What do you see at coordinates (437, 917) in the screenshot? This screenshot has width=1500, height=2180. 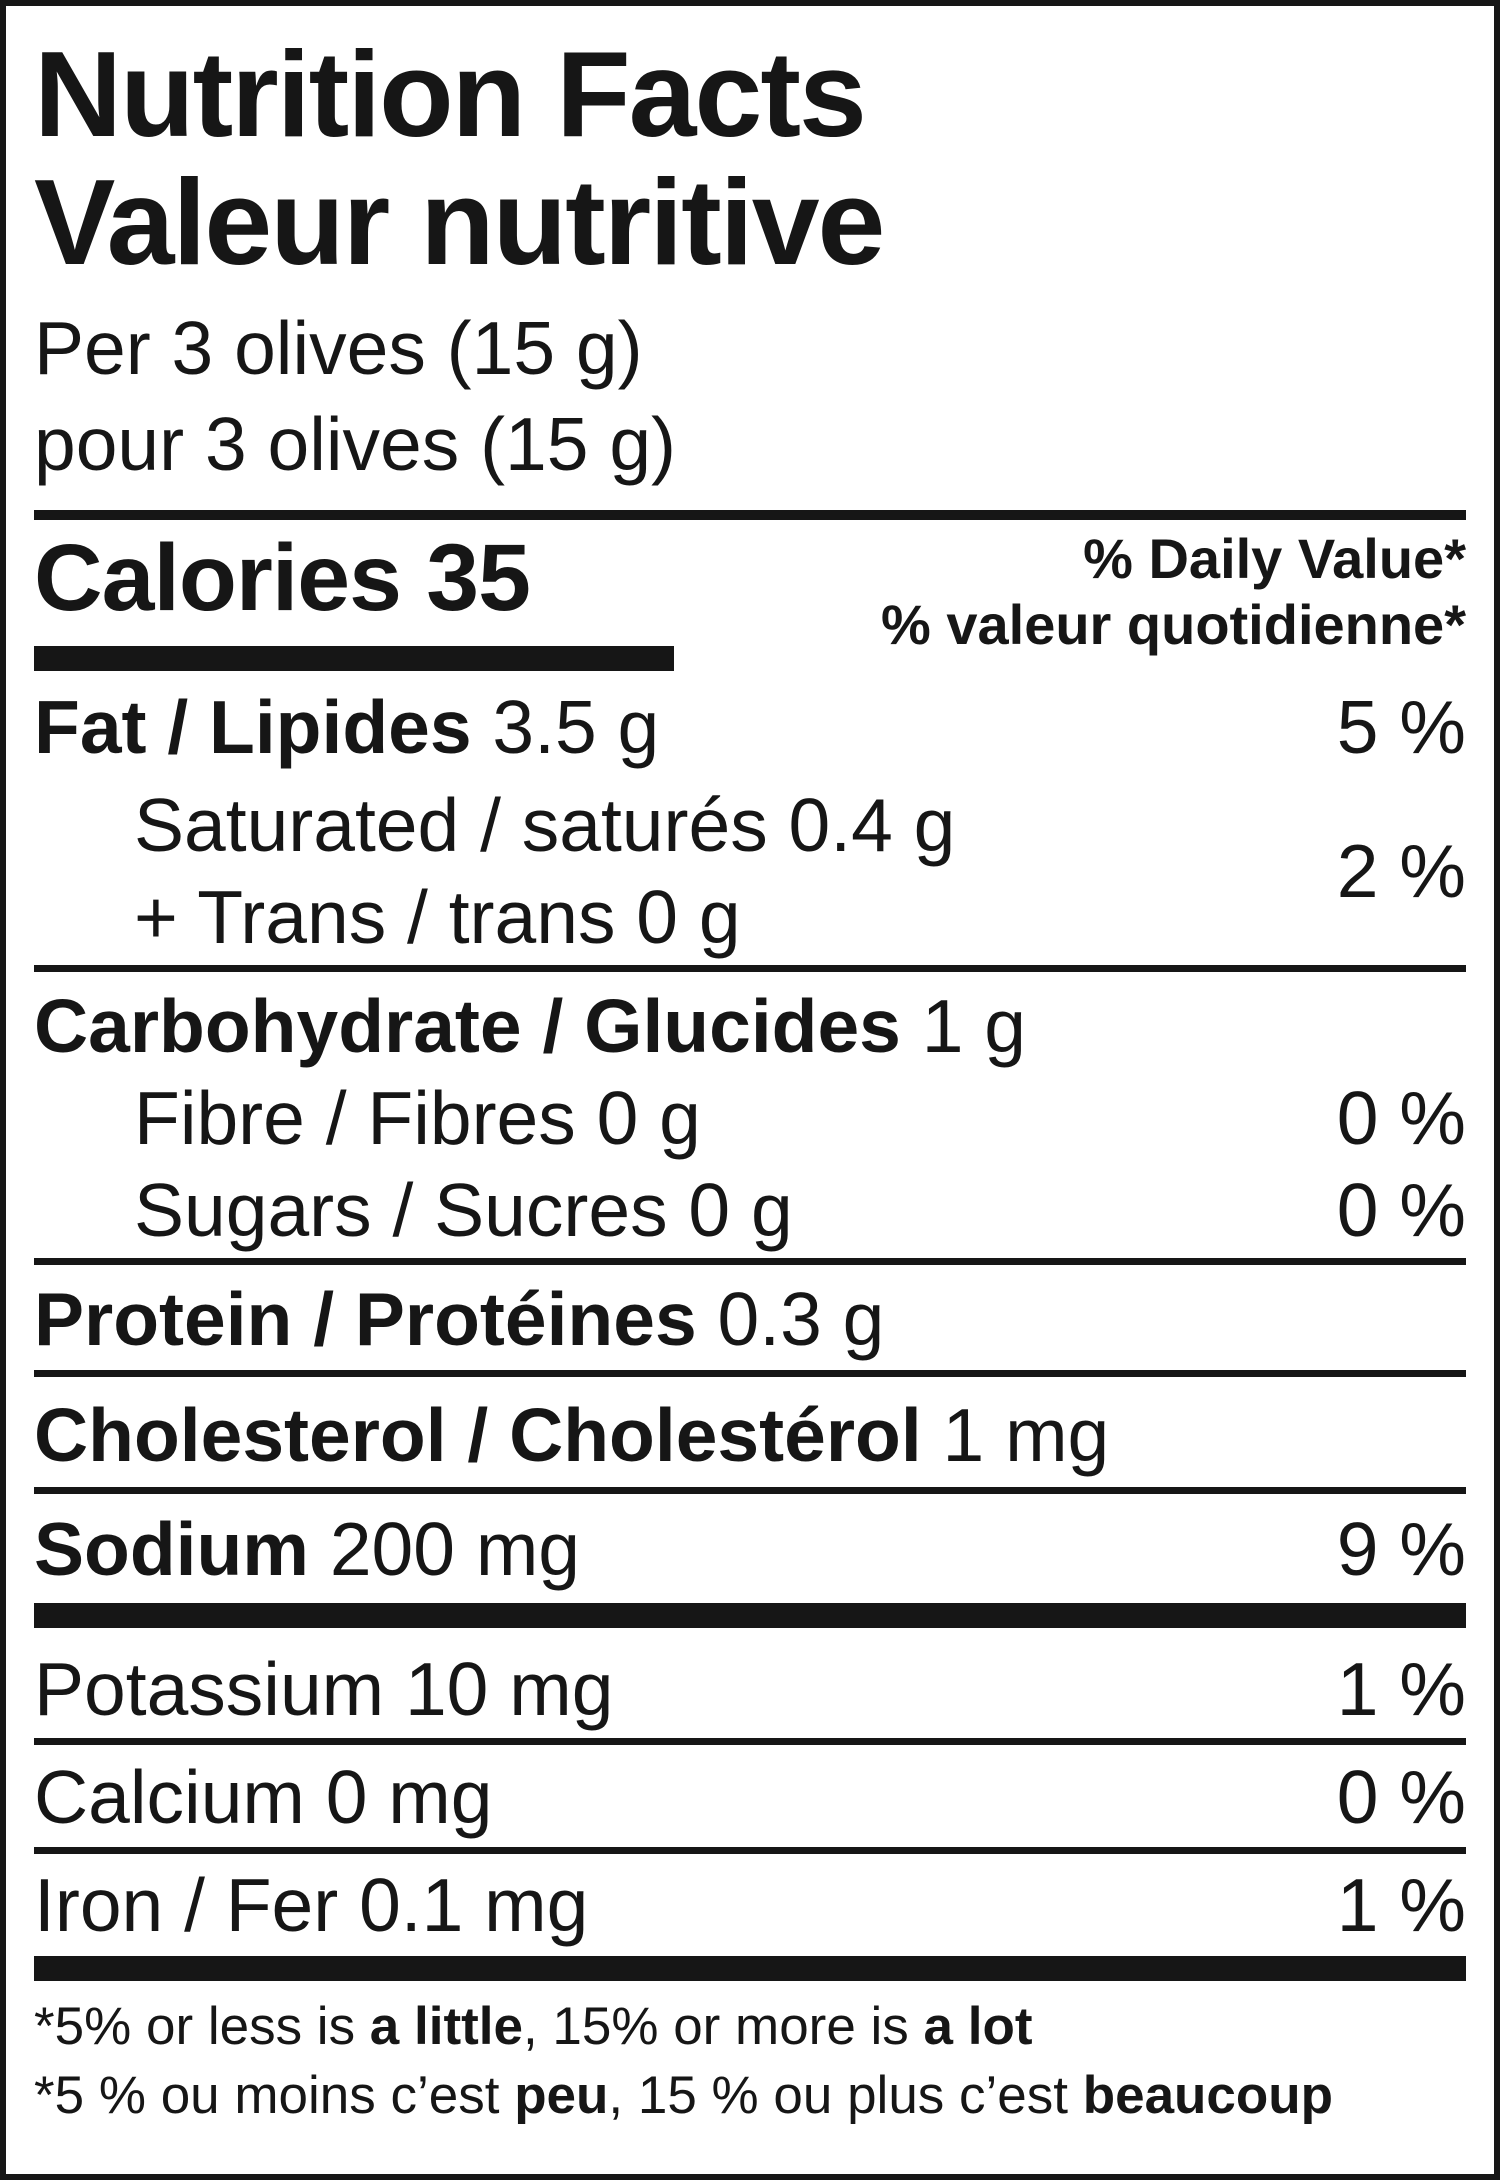 I see `trans-line: + Trans / trans 0 g` at bounding box center [437, 917].